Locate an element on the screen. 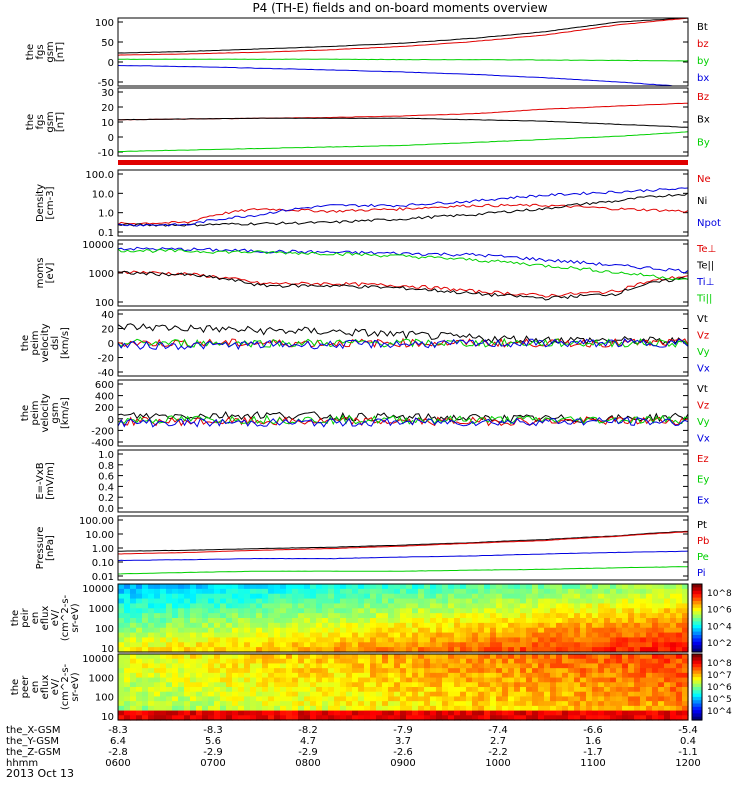 The image size is (750, 800). ytick-label: 10 is located at coordinates (107, 717).